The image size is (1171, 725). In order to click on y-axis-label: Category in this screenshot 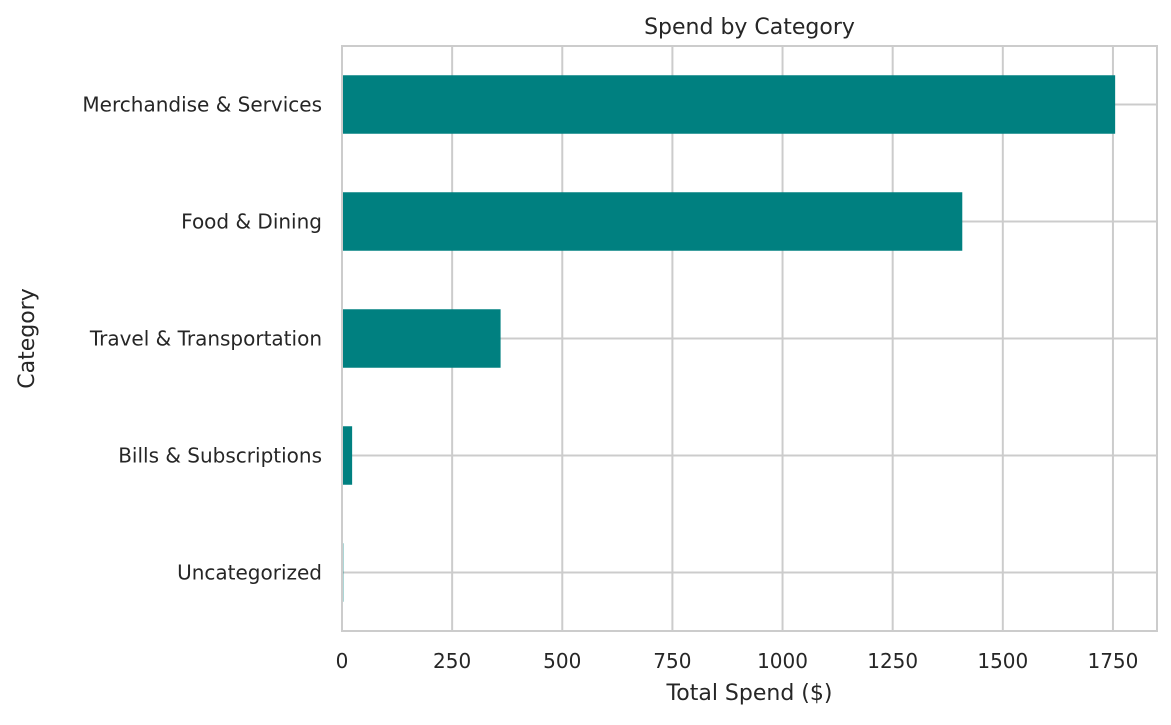, I will do `click(27, 338)`.